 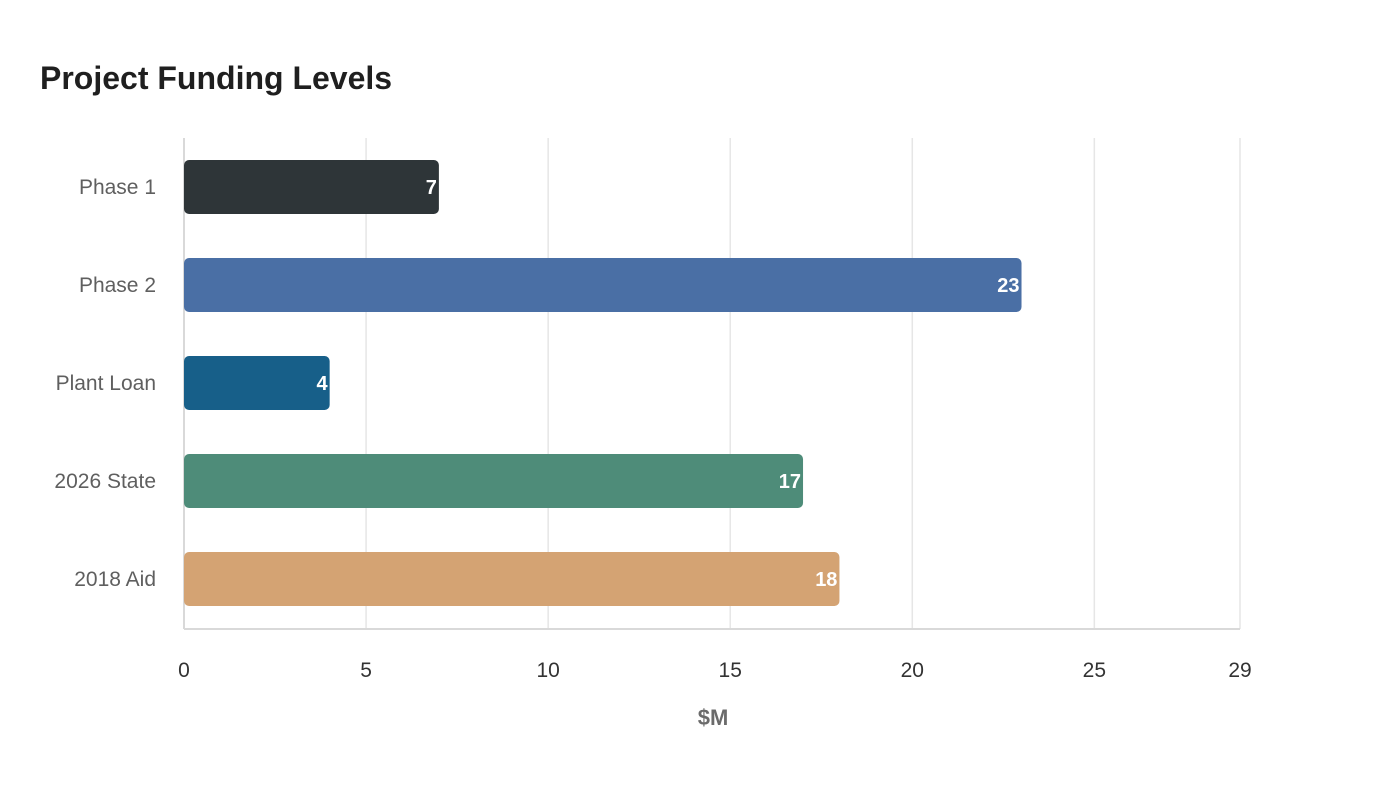 I want to click on bar-group: 4, so click(x=257, y=383).